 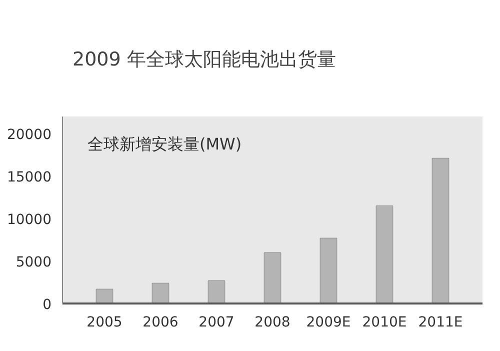 I want to click on x-tick-label: 2011E, so click(x=440, y=322).